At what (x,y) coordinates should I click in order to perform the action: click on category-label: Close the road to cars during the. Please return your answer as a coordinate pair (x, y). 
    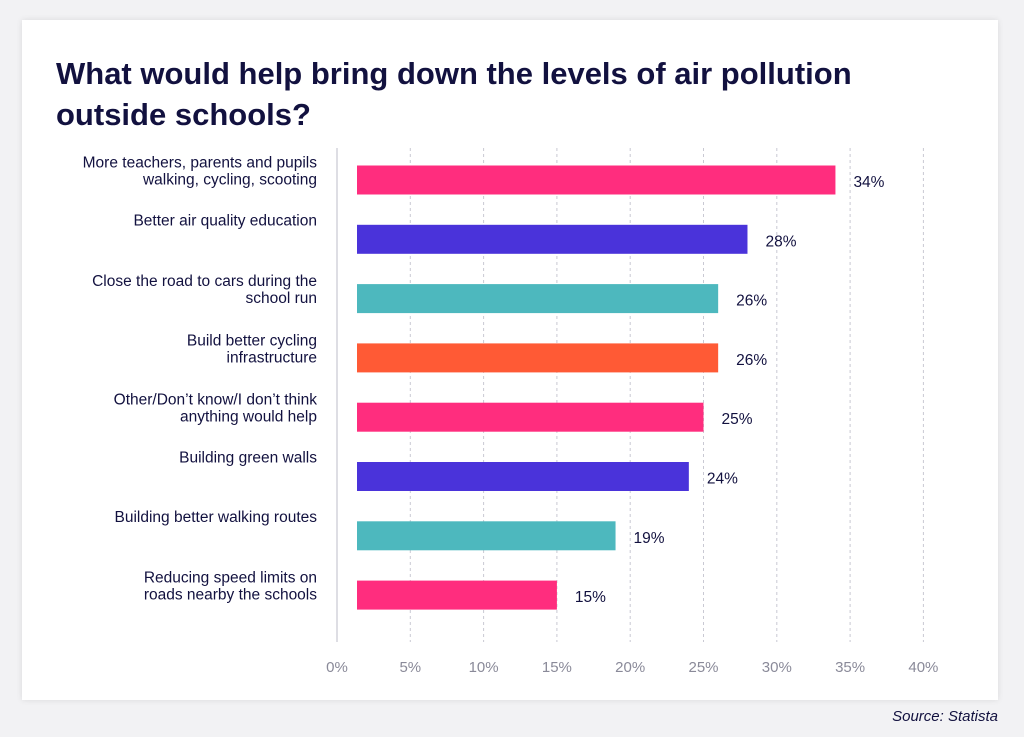
    Looking at the image, I should click on (204, 281).